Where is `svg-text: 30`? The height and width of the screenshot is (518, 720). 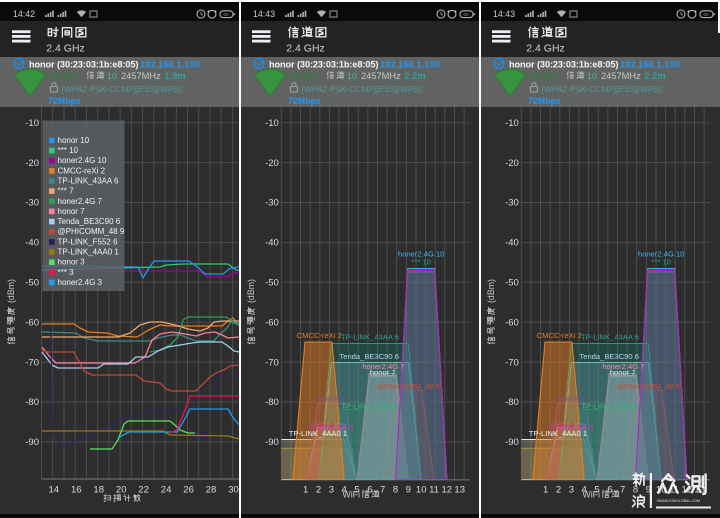 svg-text: 30 is located at coordinates (233, 490).